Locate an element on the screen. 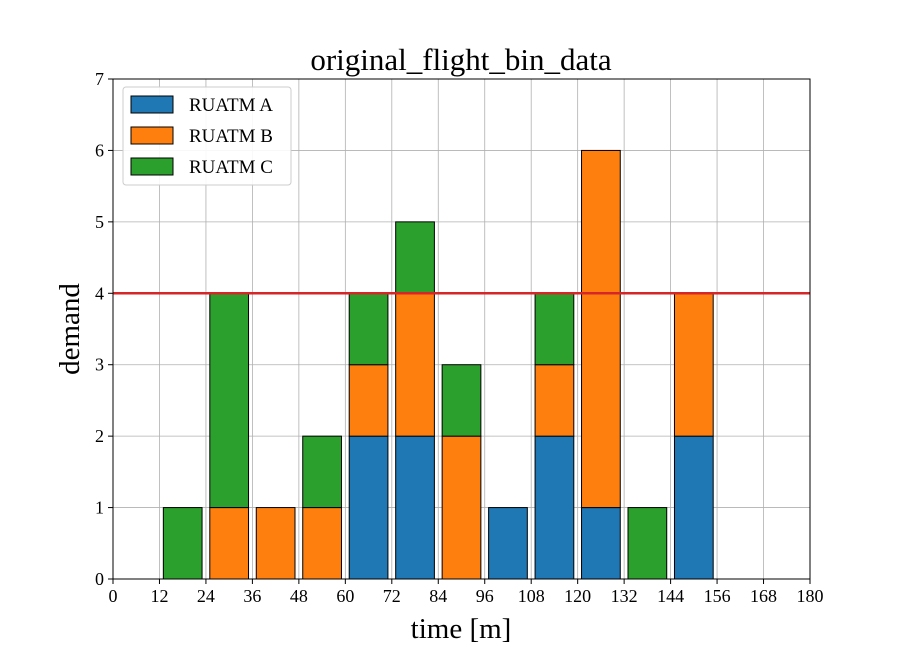 This screenshot has width=900, height=650. legend-label-2: RUATM C is located at coordinates (231, 167).